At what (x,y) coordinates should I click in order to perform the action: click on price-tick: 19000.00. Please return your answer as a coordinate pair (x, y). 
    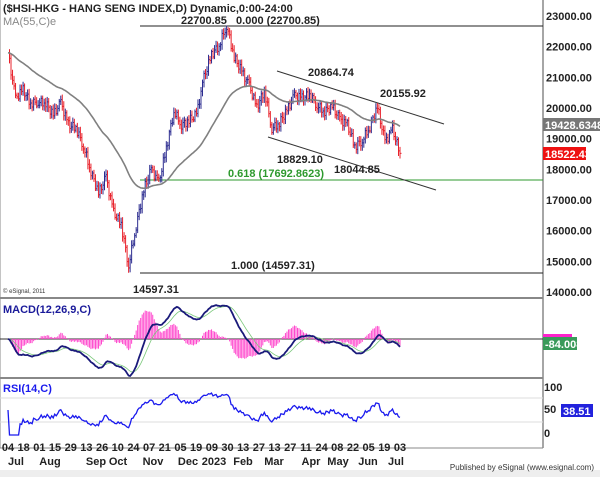
    Looking at the image, I should click on (569, 140).